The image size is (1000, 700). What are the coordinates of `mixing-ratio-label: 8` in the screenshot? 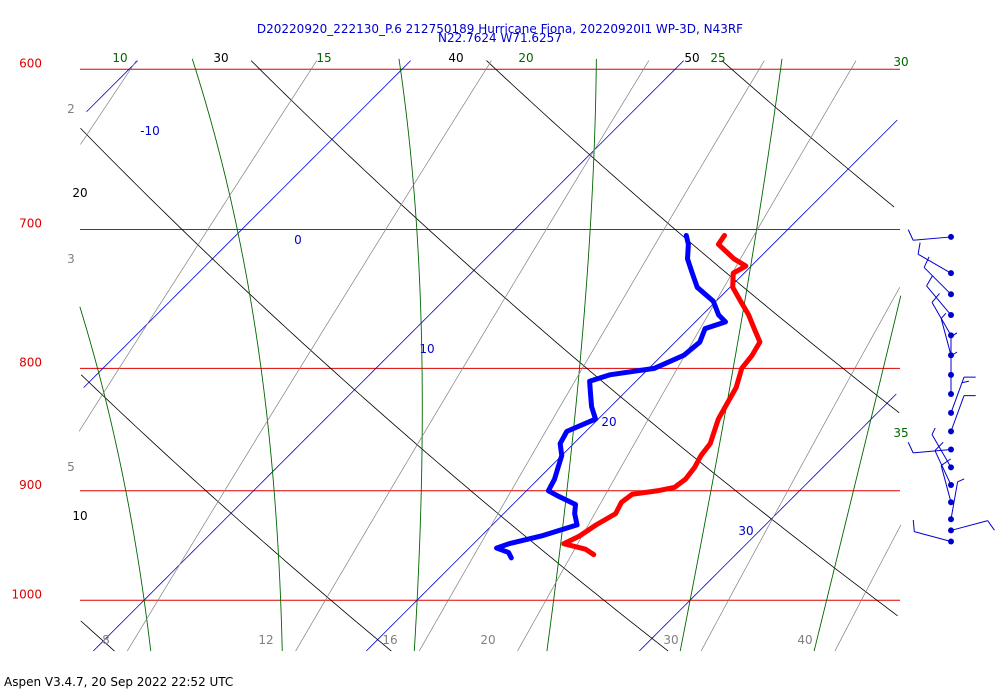 It's located at (106, 640).